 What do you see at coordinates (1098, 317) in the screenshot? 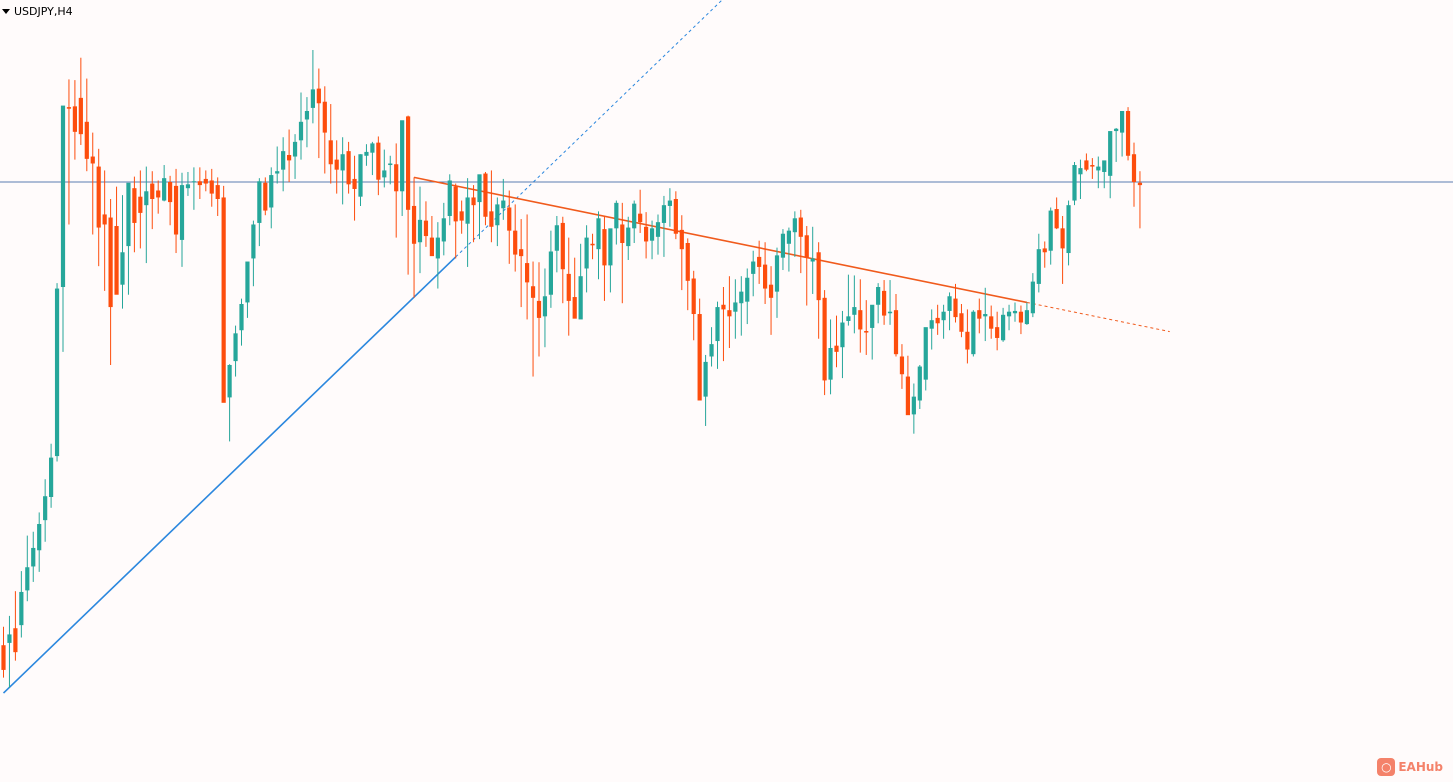
I see `resistance-trendline-extension` at bounding box center [1098, 317].